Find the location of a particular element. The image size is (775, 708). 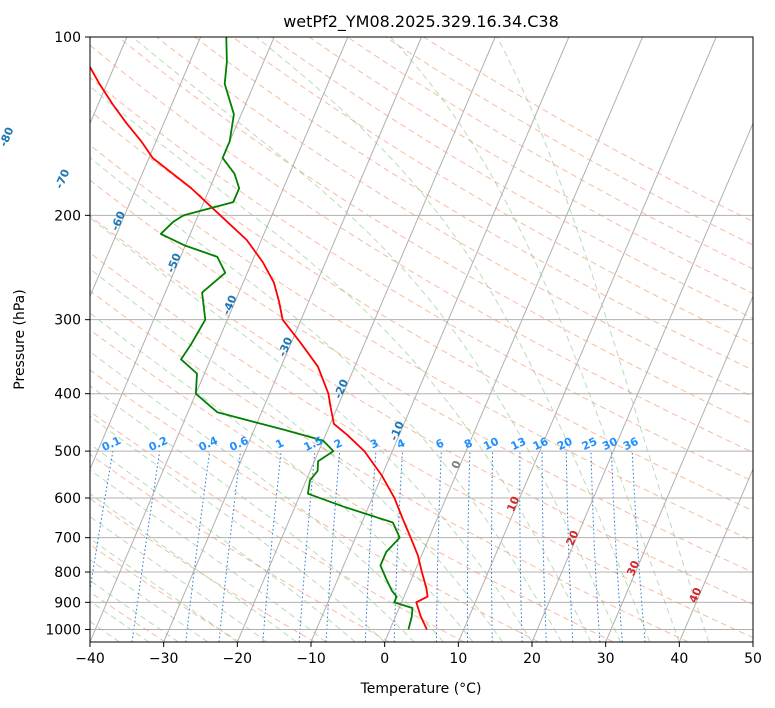

x-axis: −40 −30 −20 −10 0 10 20 30 40 50 is located at coordinates (418, 654).